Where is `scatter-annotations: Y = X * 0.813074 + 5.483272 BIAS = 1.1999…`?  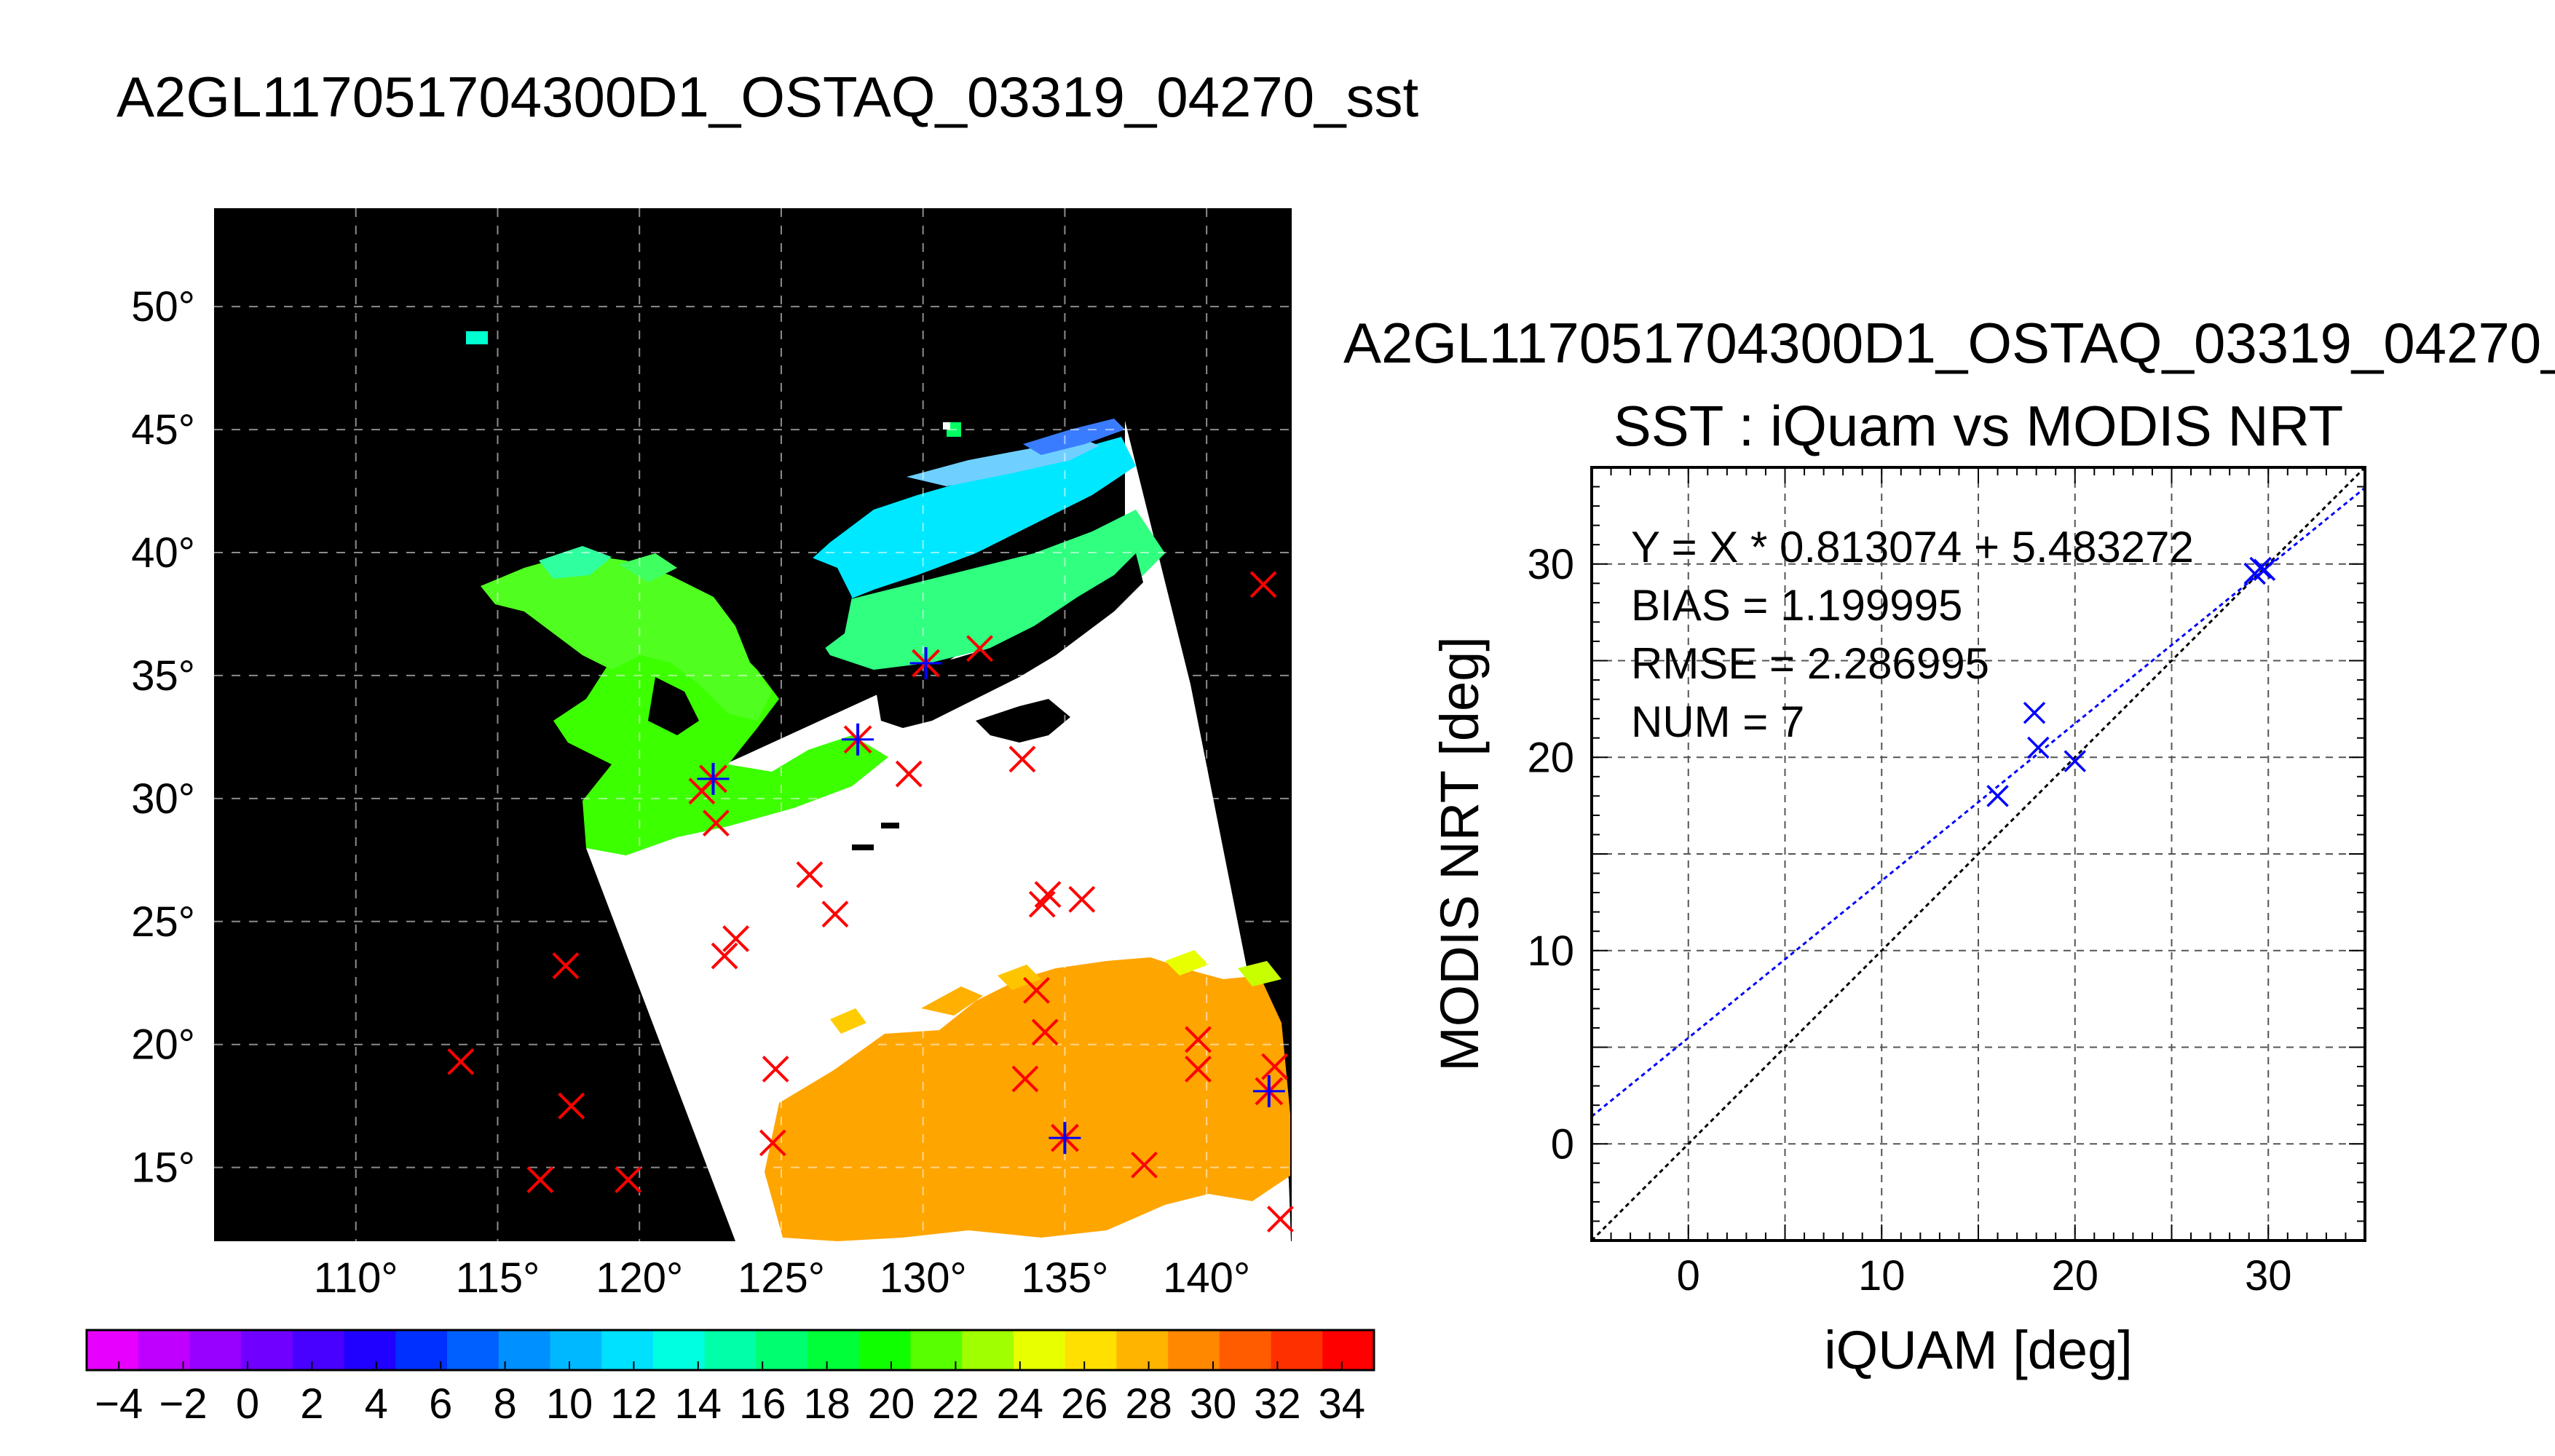
scatter-annotations: Y = X * 0.813074 + 5.483272 BIAS = 1.1999… is located at coordinates (1912, 634).